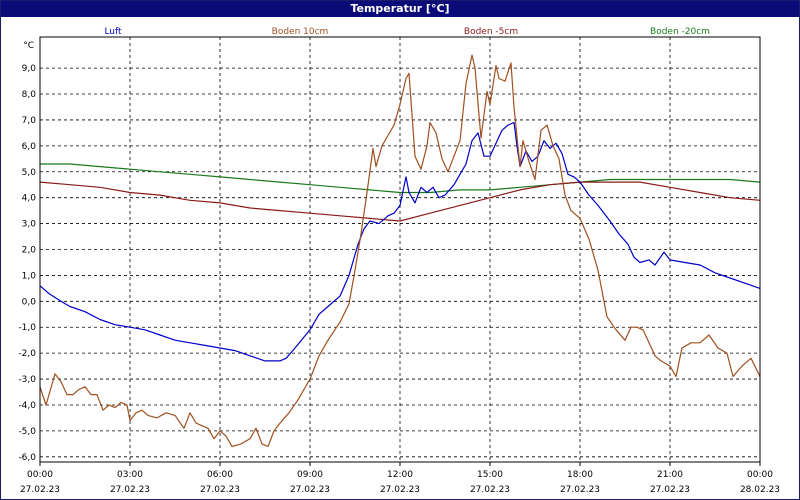 The height and width of the screenshot is (500, 800). What do you see at coordinates (300, 32) in the screenshot?
I see `legend-entry: Boden 10cm` at bounding box center [300, 32].